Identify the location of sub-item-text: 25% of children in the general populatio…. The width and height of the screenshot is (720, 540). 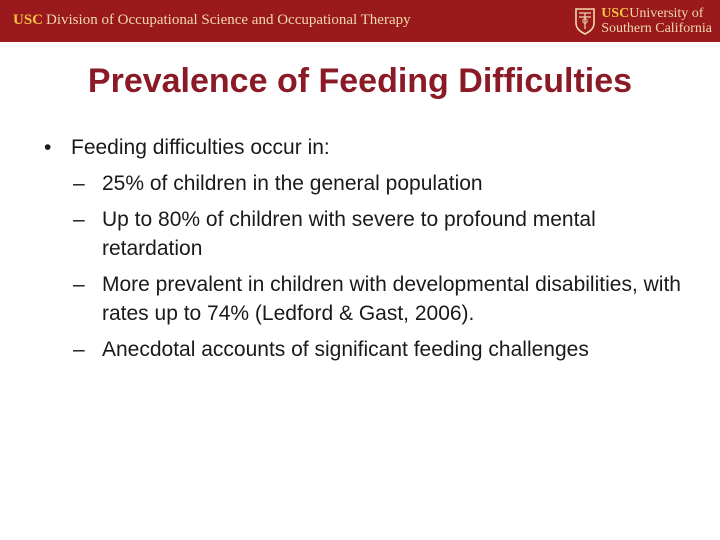
(292, 183).